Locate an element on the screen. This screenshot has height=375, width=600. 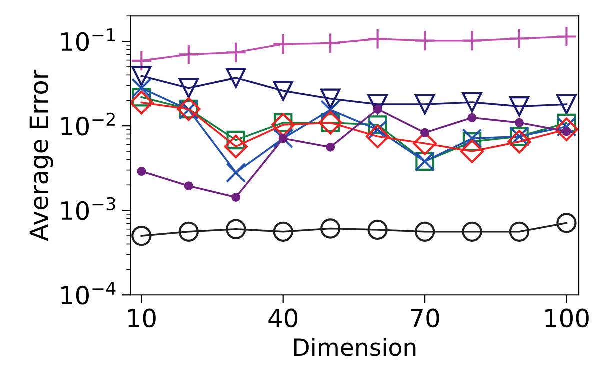
x-tick-label: 10 is located at coordinates (142, 318).